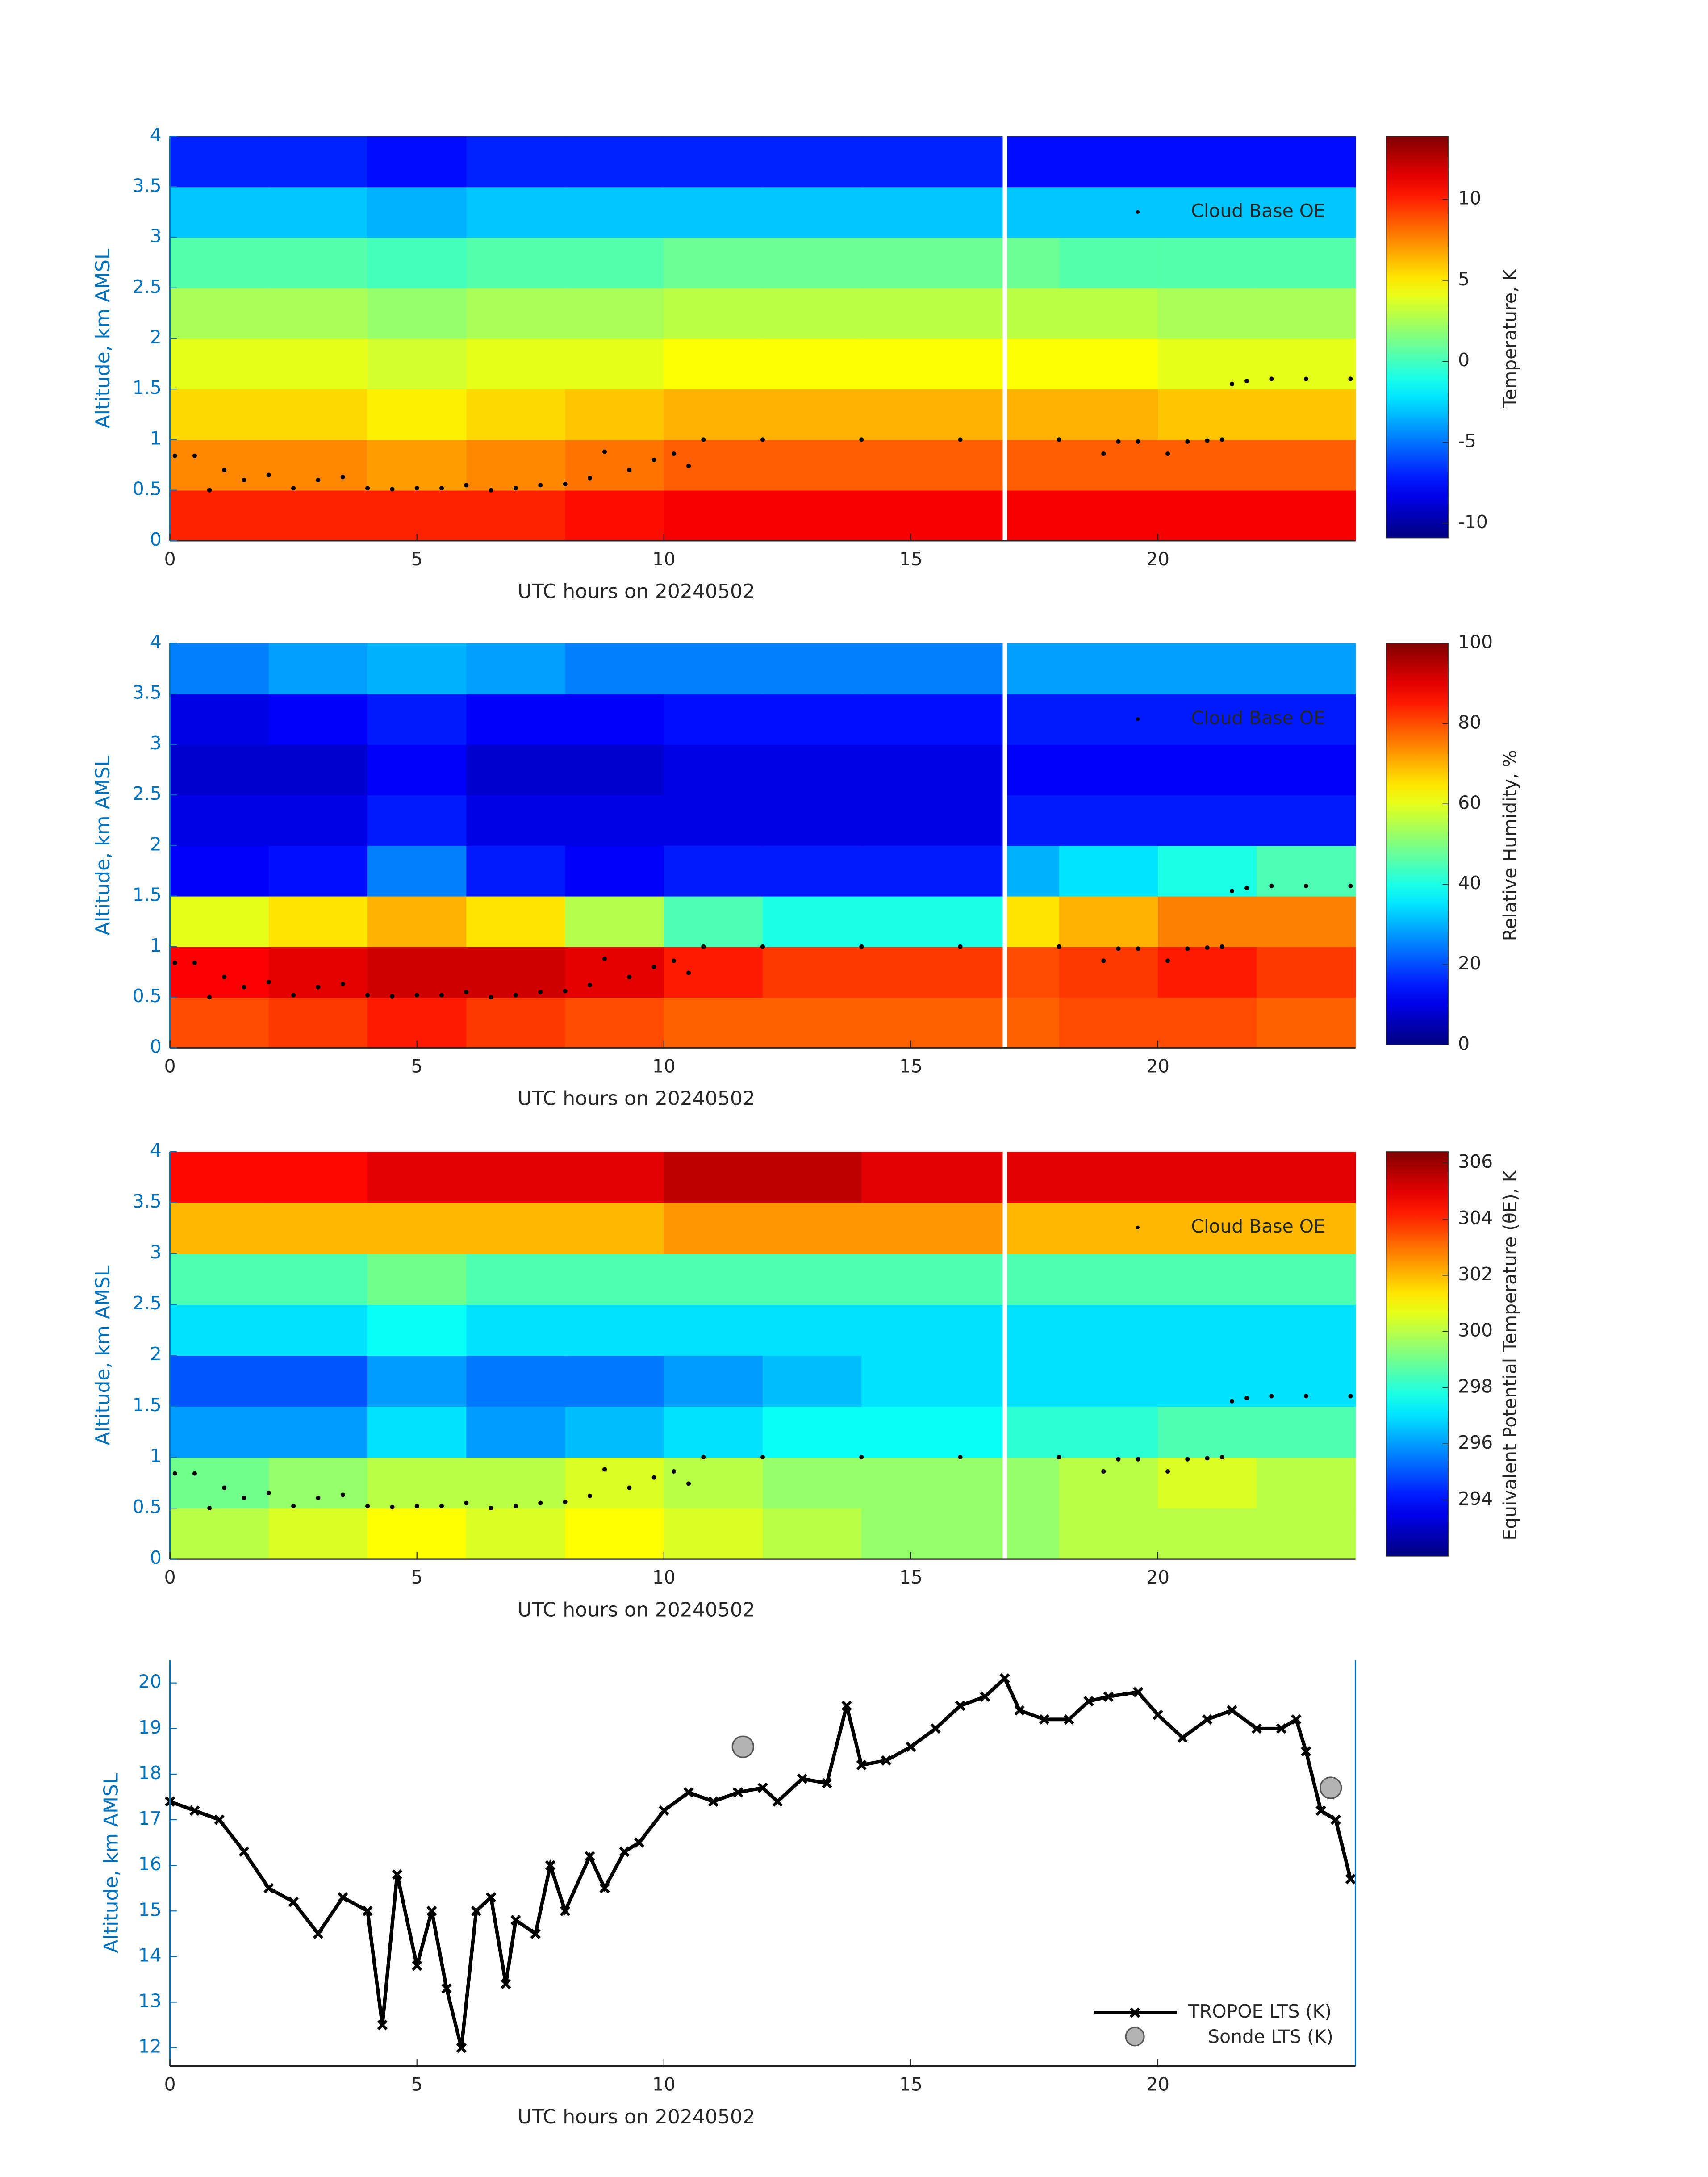 The width and height of the screenshot is (1708, 2177). What do you see at coordinates (1475, 1498) in the screenshot?
I see `colorbar-tick-label: 294` at bounding box center [1475, 1498].